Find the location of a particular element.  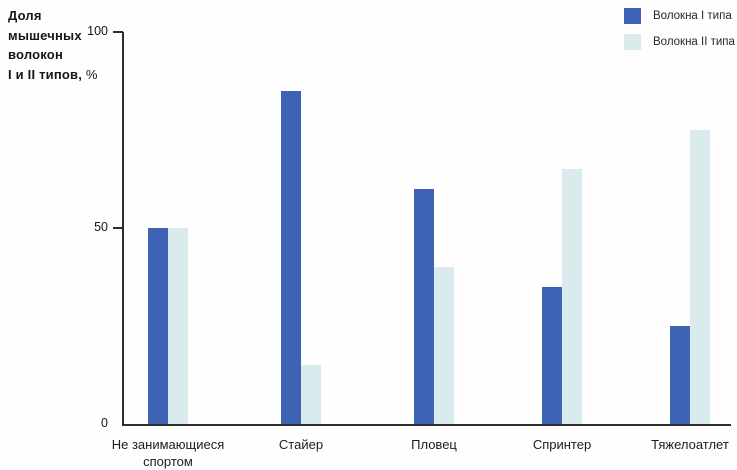

y-axis-line is located at coordinates (123, 228).